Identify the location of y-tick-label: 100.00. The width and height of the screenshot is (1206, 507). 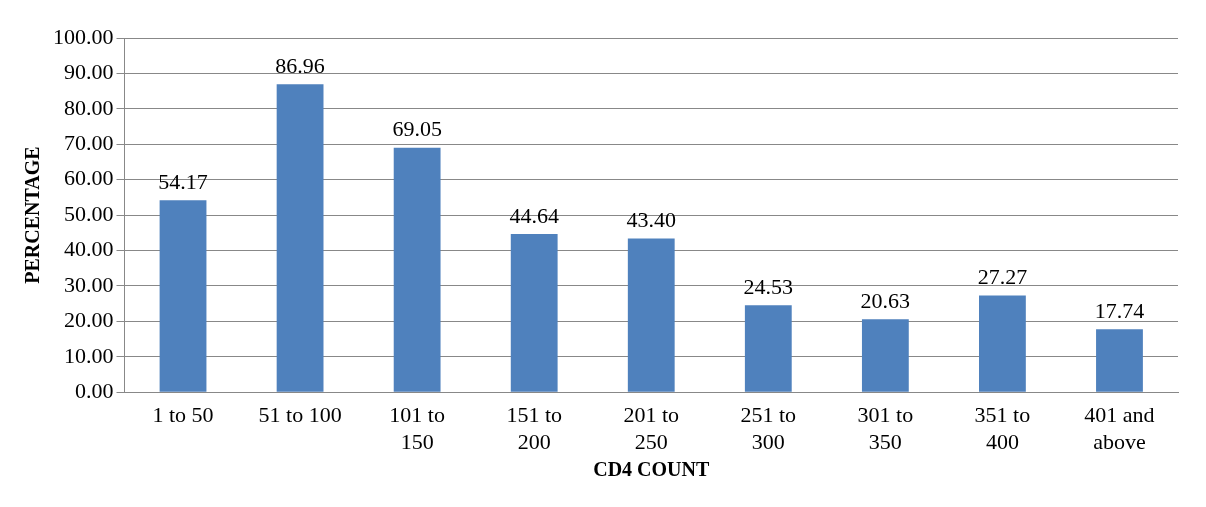
(83, 36).